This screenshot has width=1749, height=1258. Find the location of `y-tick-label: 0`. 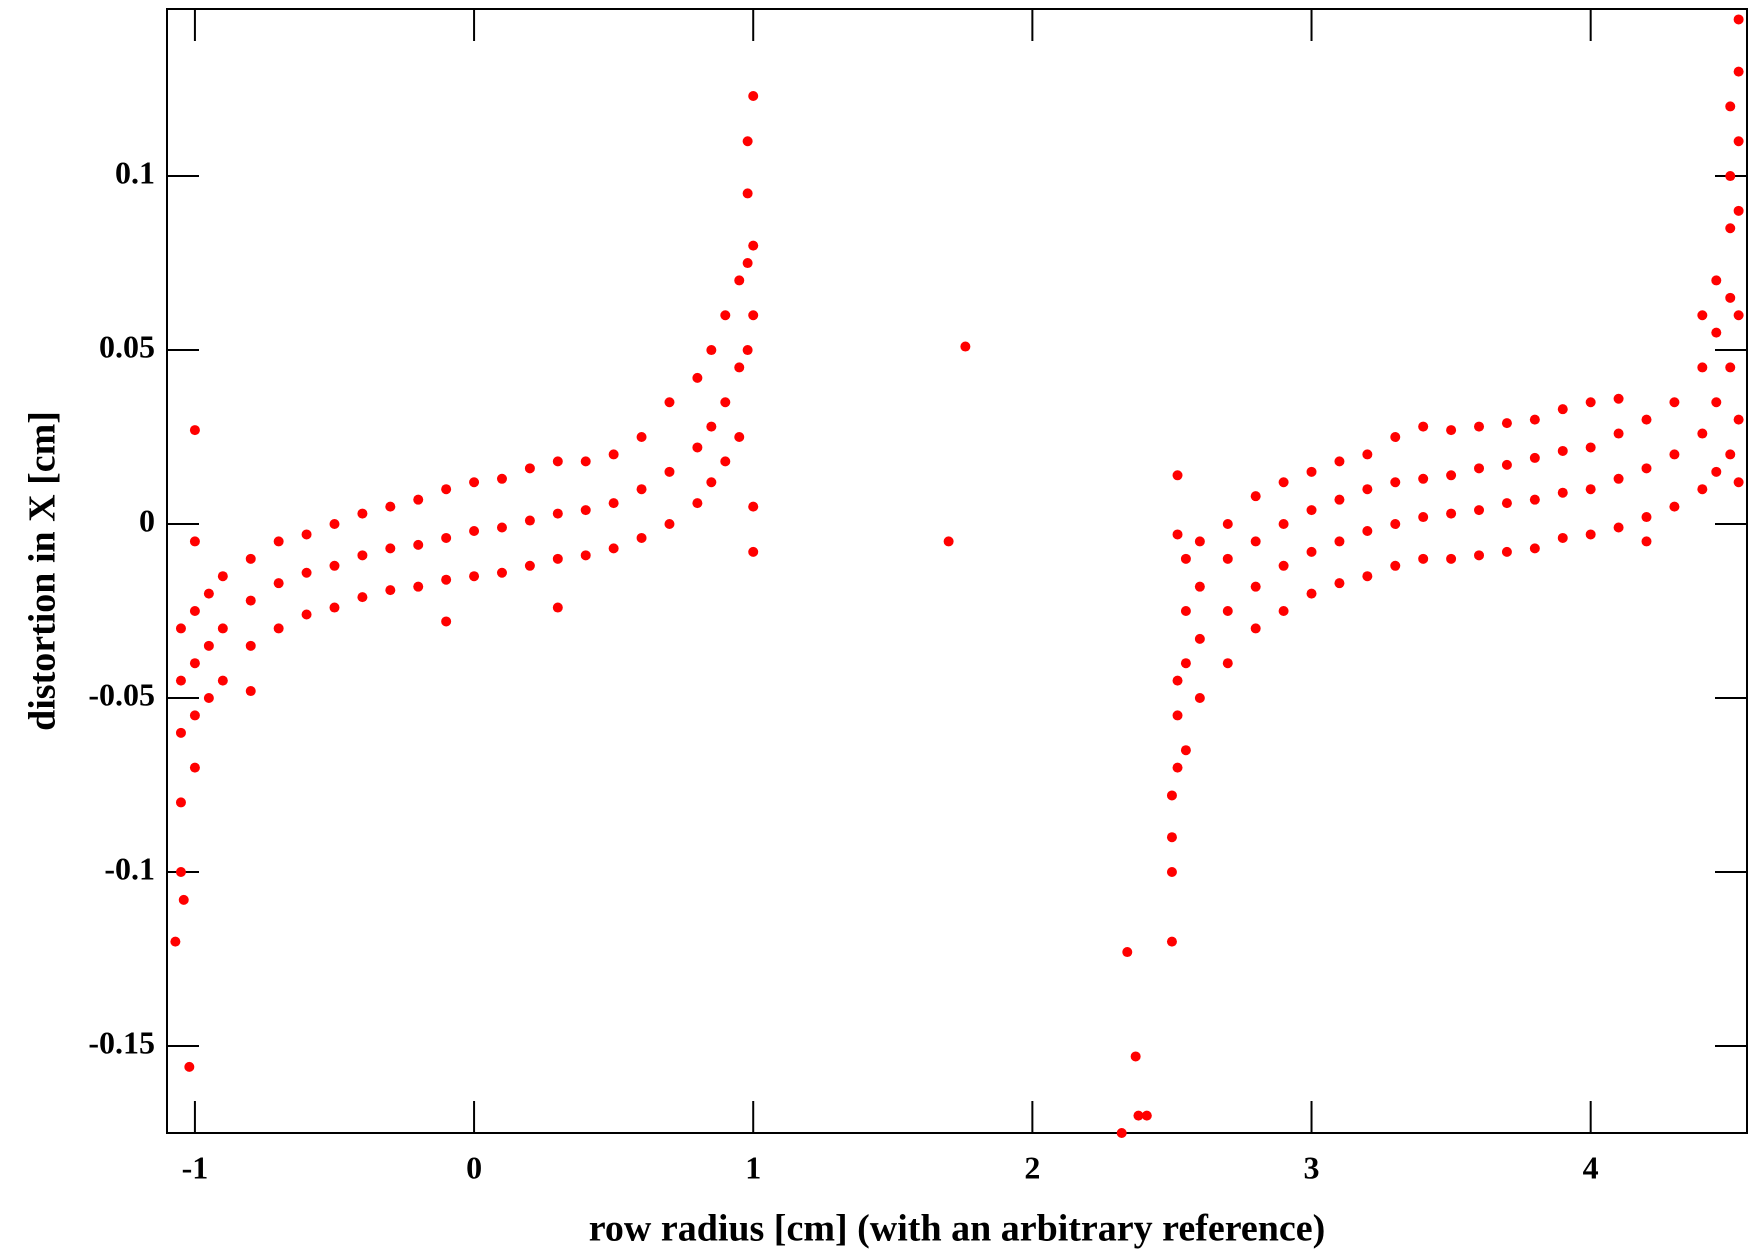

y-tick-label: 0 is located at coordinates (147, 520).